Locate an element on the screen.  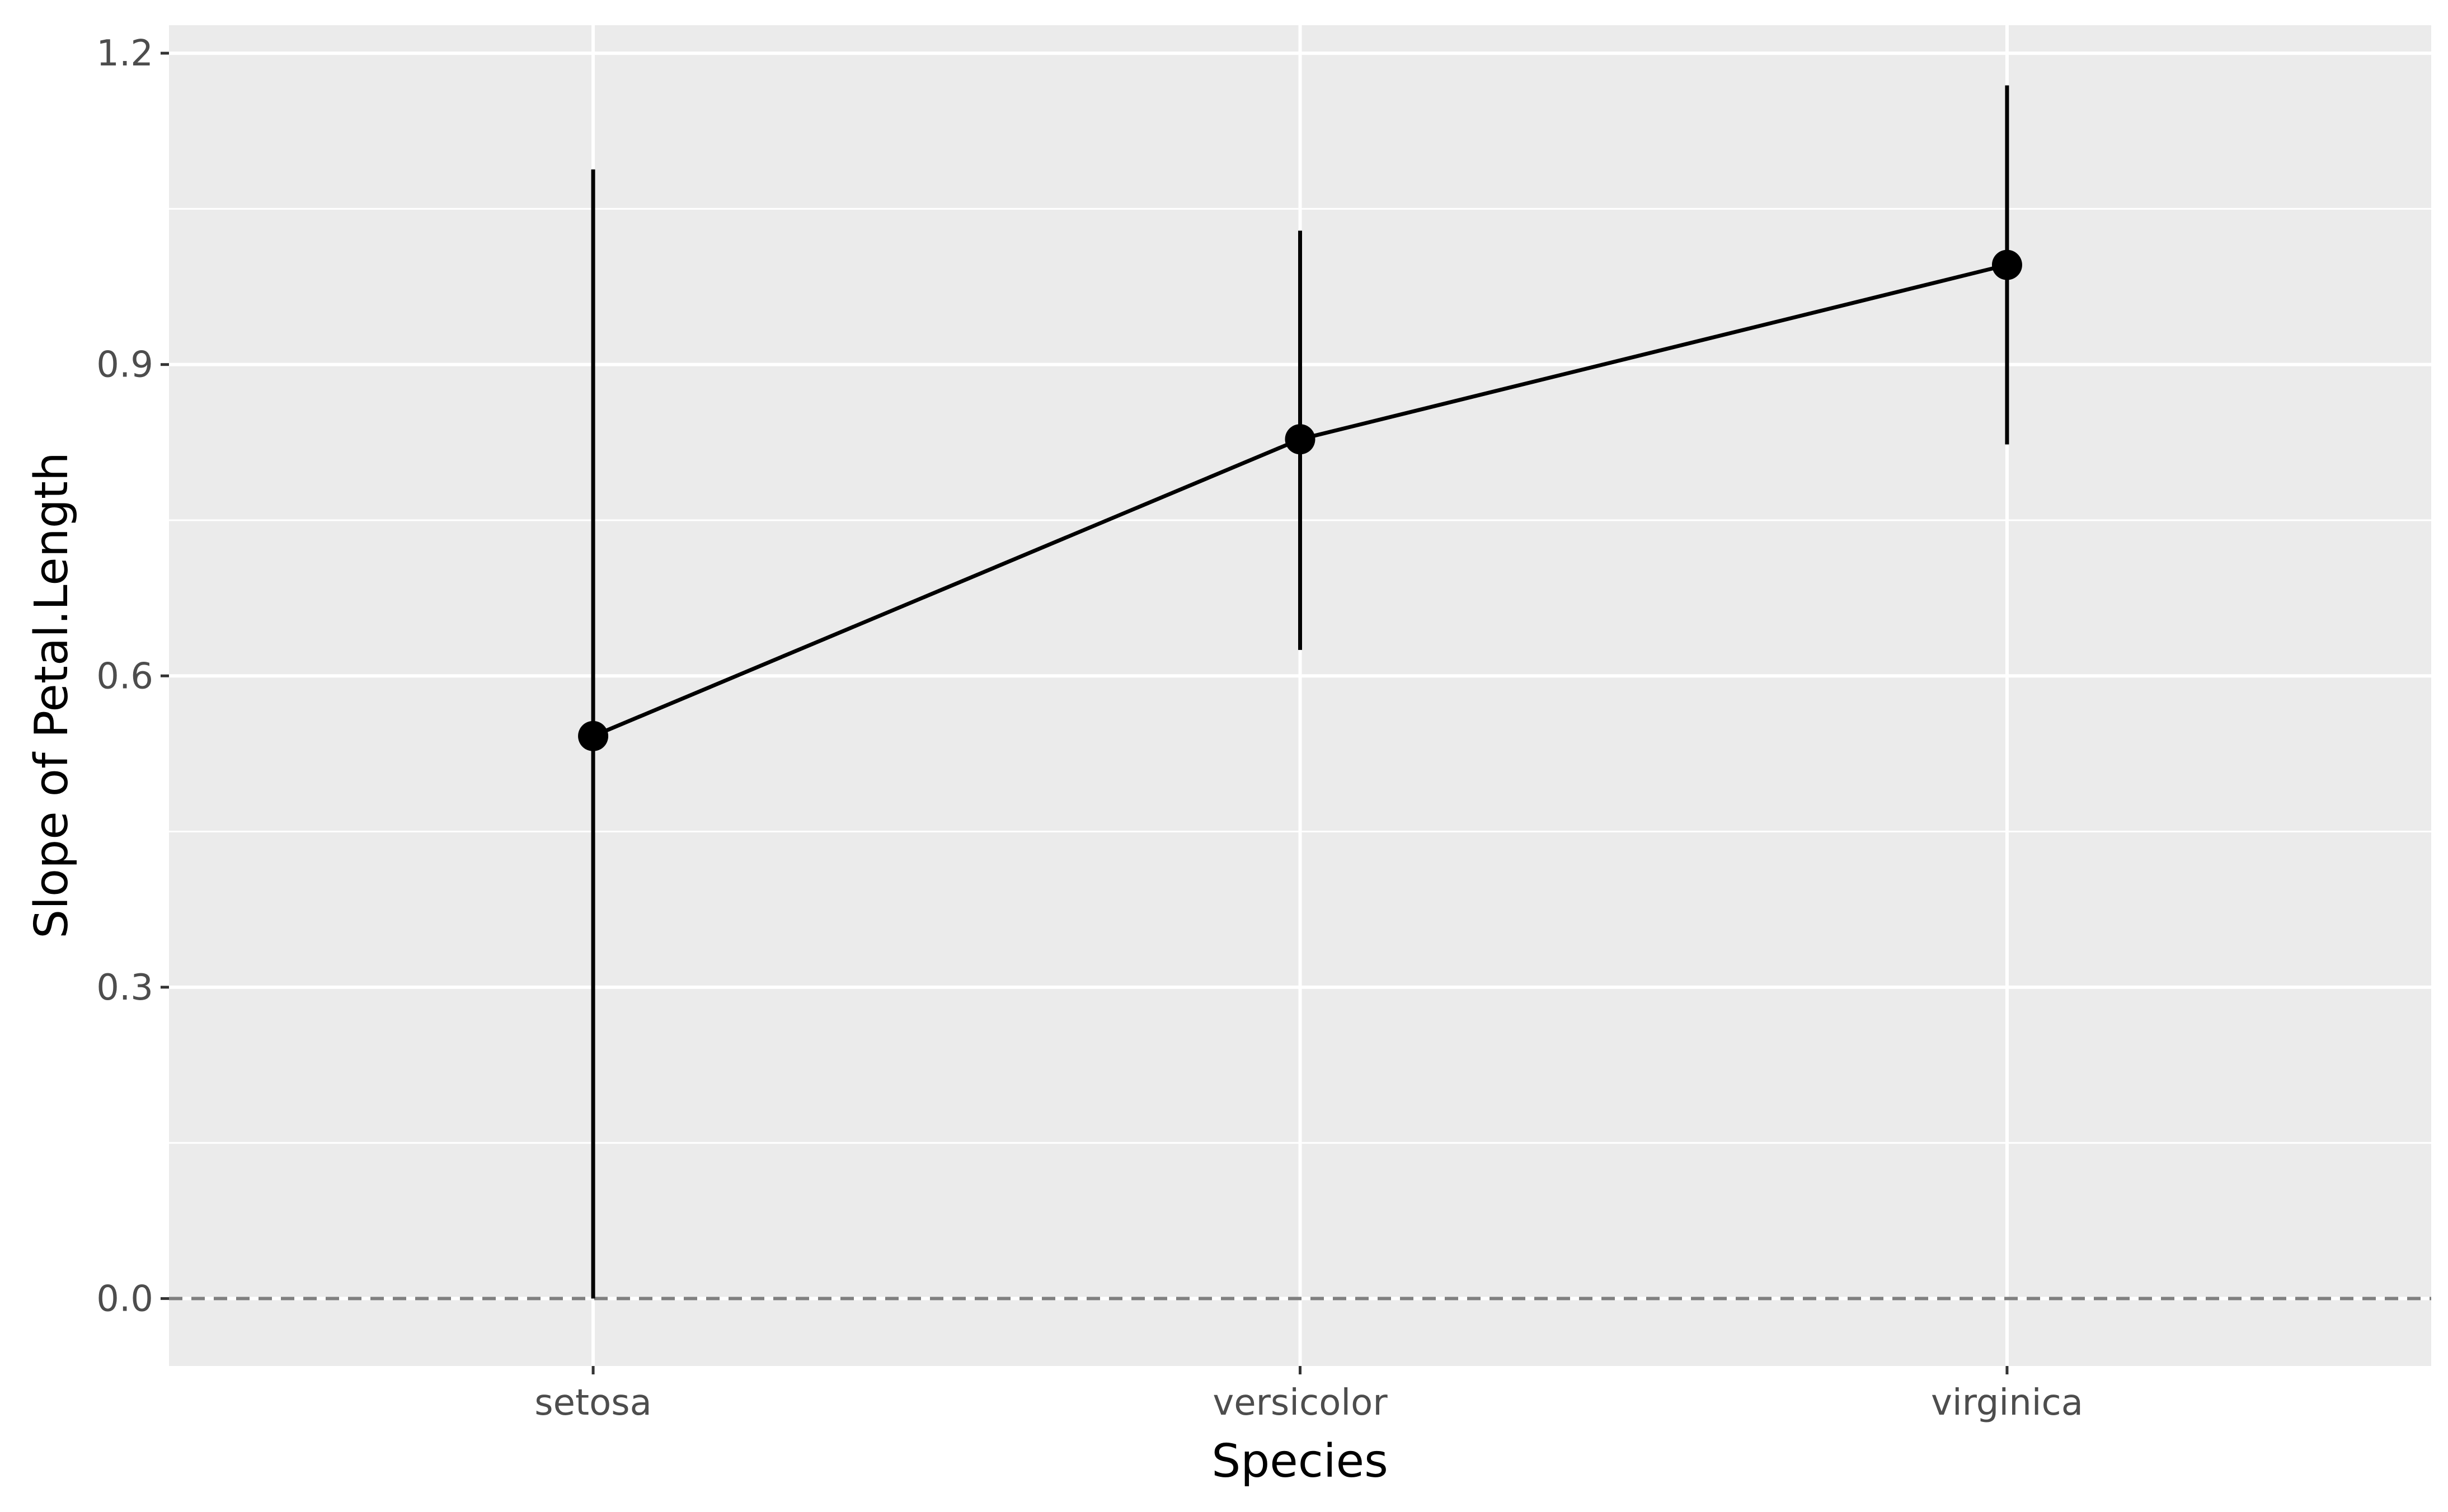
y-axis: 0.0 0.3 0.6 0.9 1.2 is located at coordinates (132, 676).